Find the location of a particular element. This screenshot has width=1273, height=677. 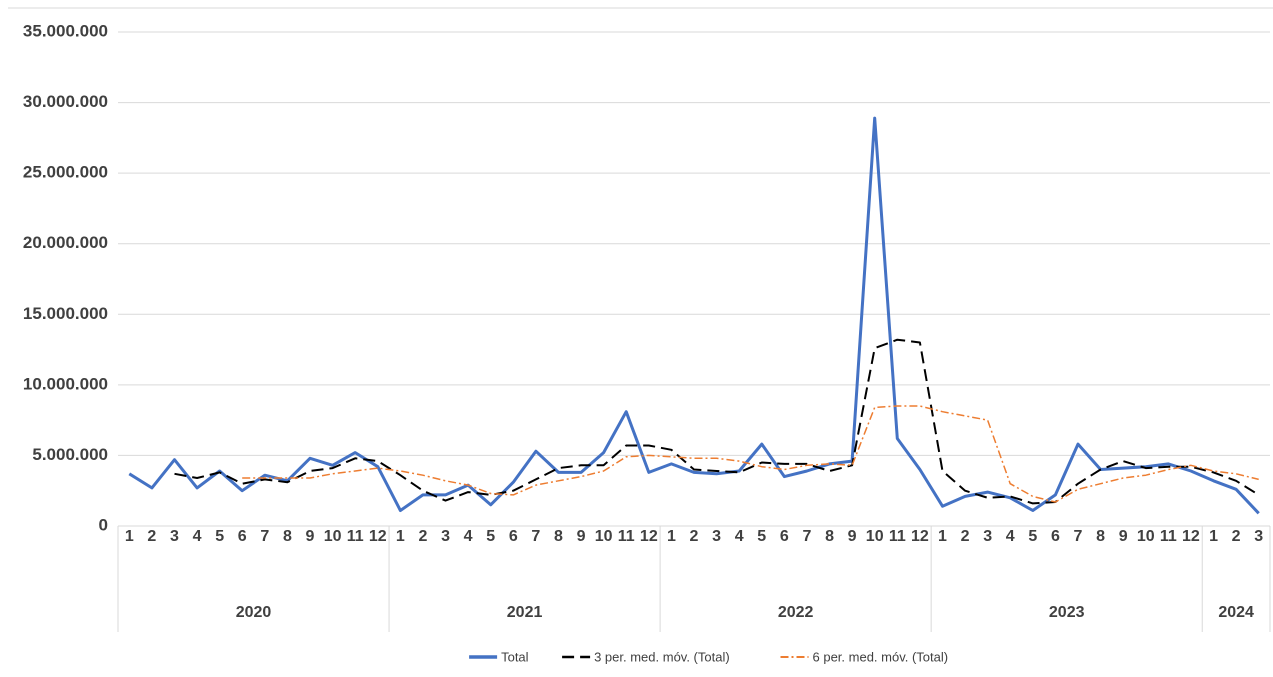

y-tick-label: 10.000.000 is located at coordinates (65, 383).